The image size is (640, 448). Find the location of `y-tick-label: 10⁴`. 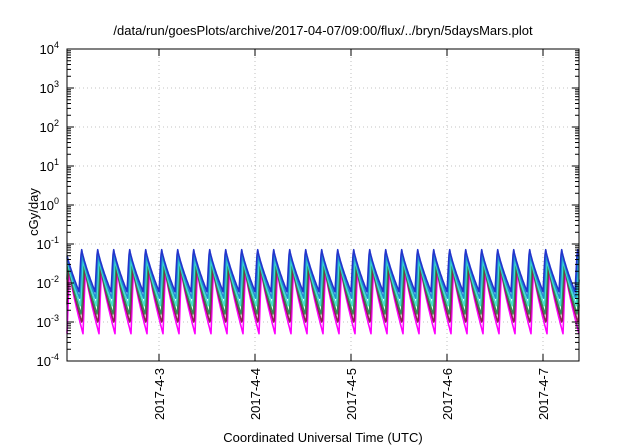

y-tick-label: 10⁴ is located at coordinates (49, 48).